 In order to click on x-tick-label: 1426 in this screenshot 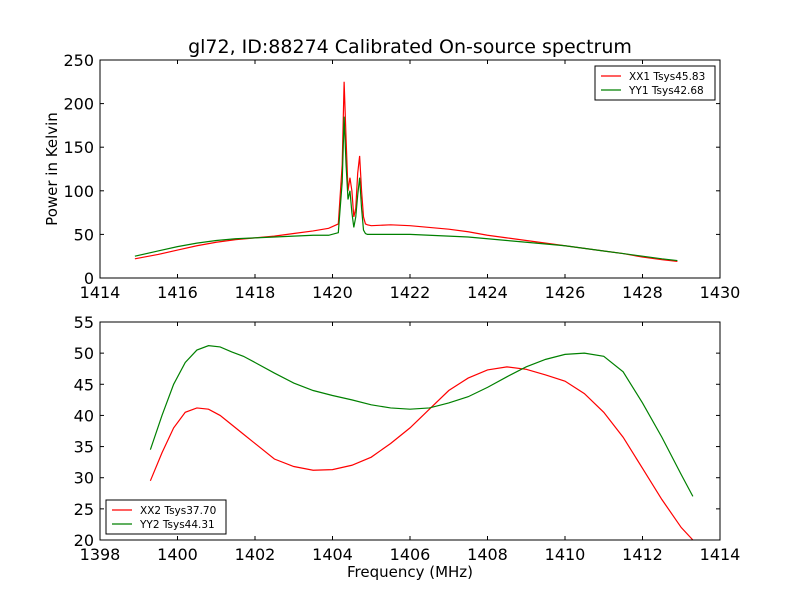, I will do `click(565, 292)`.